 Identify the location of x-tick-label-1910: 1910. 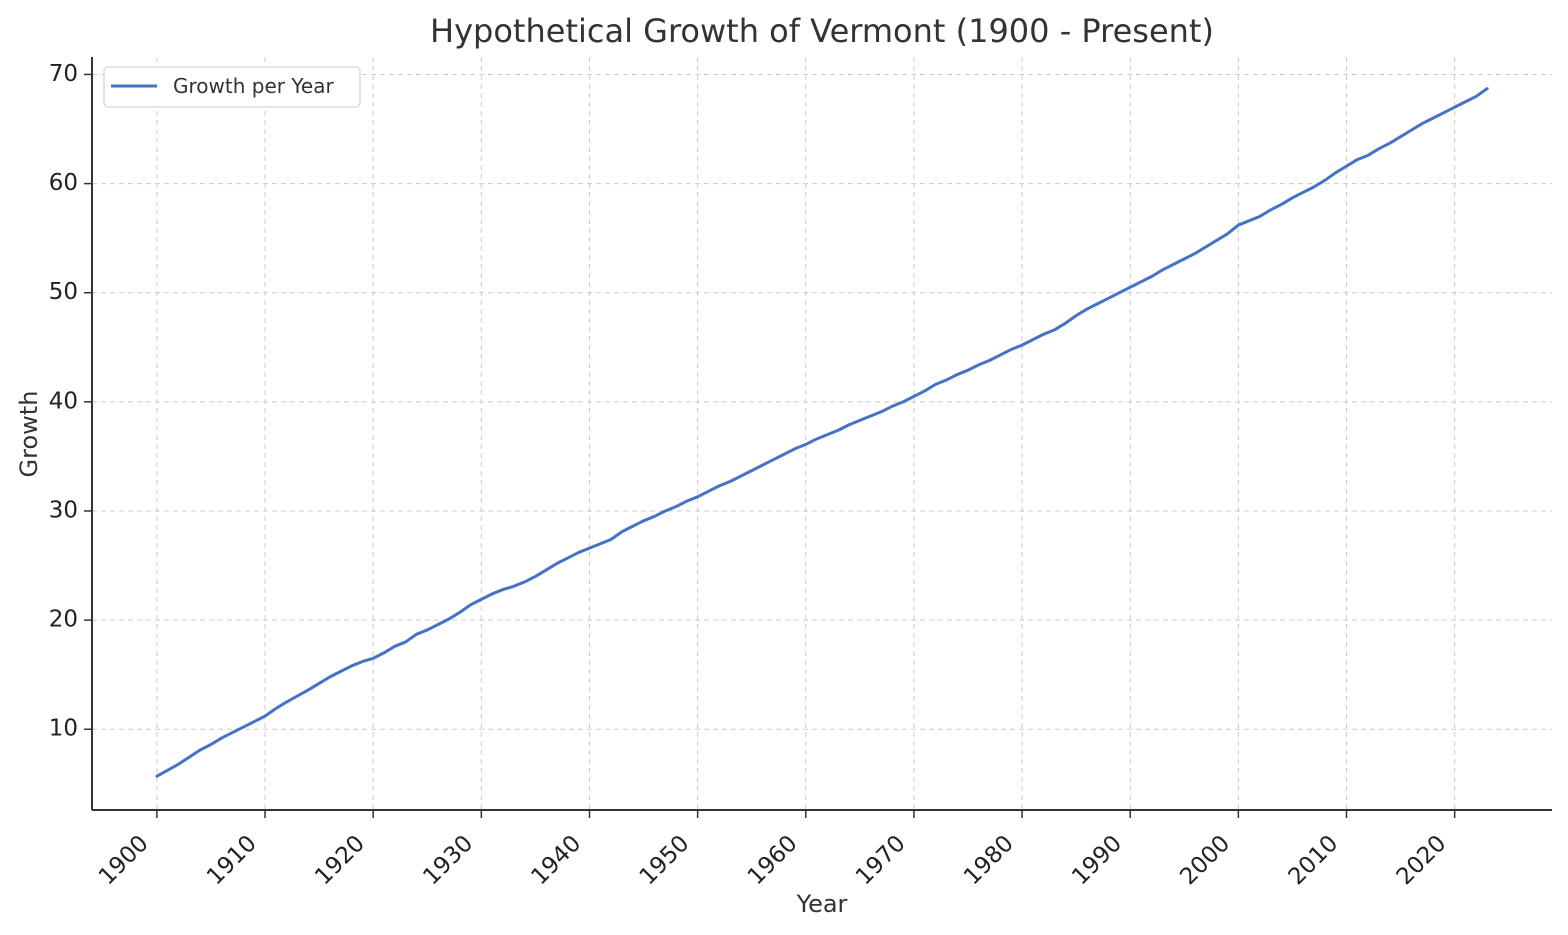
(232, 860).